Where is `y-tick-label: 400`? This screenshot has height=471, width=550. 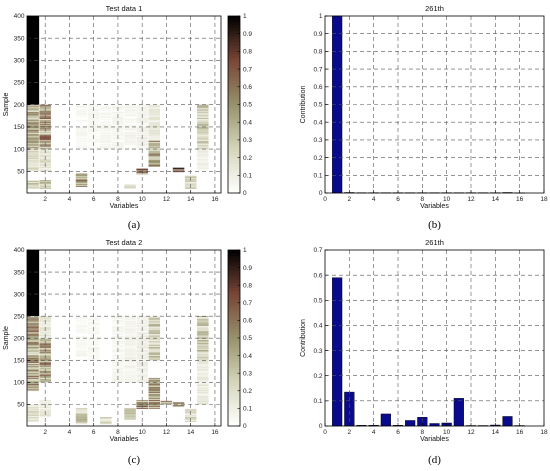 y-tick-label: 400 is located at coordinates (19, 16).